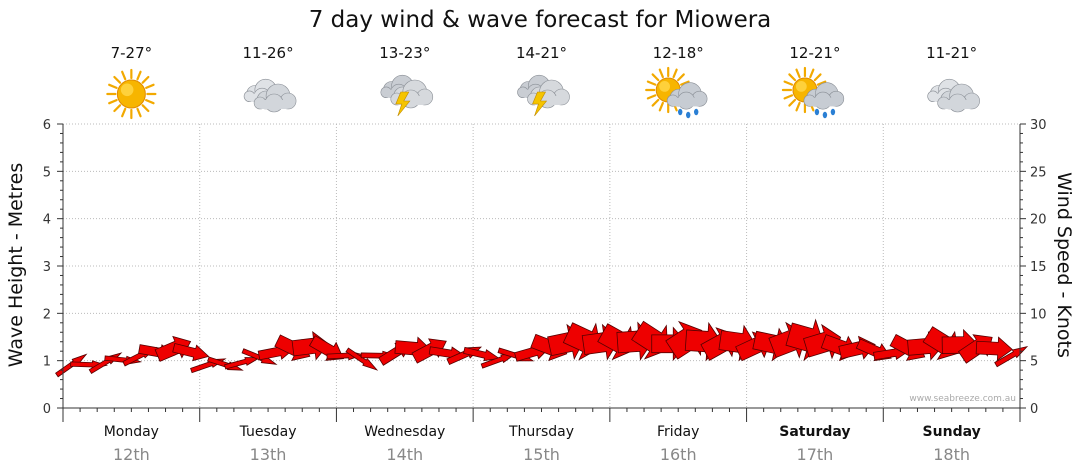  What do you see at coordinates (1038, 220) in the screenshot?
I see `right-tick-label: 20` at bounding box center [1038, 220].